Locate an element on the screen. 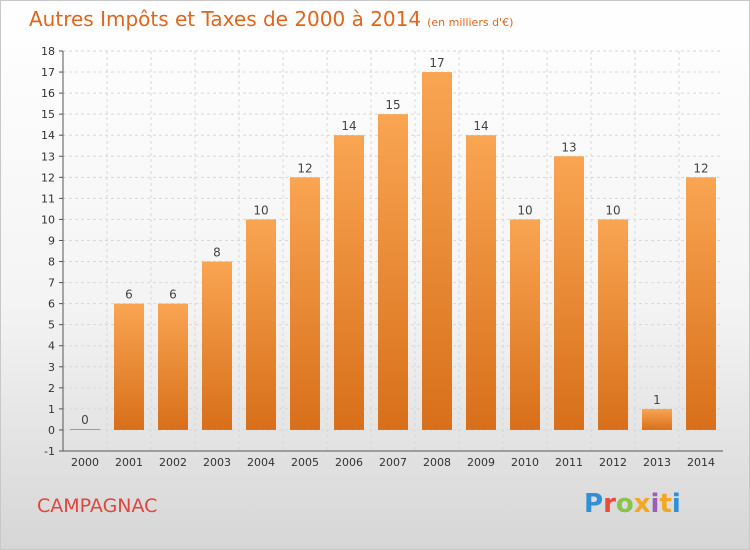 The width and height of the screenshot is (750, 550). data-label-2005: 12 is located at coordinates (304, 168).